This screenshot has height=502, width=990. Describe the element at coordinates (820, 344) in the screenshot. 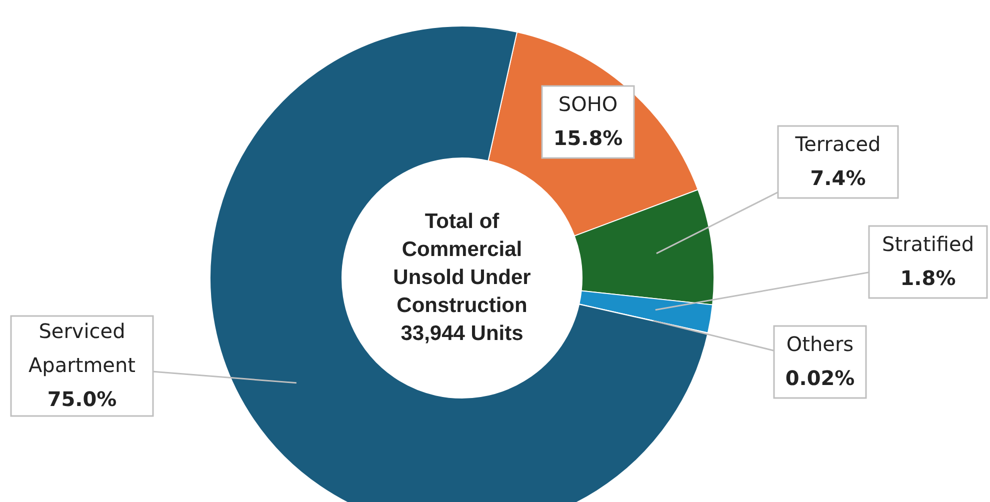

I see `slice-label: Others` at that location.